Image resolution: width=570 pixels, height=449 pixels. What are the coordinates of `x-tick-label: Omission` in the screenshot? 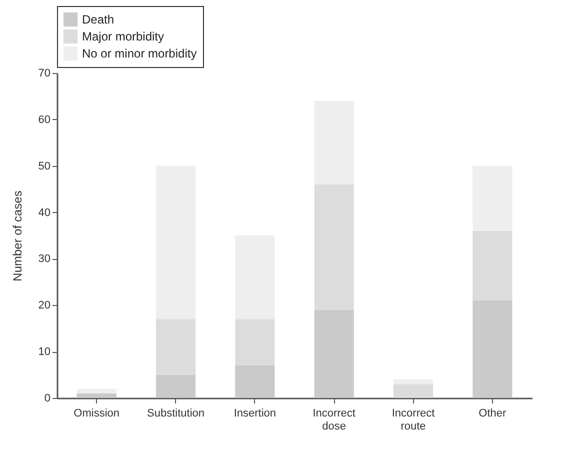 It's located at (97, 414).